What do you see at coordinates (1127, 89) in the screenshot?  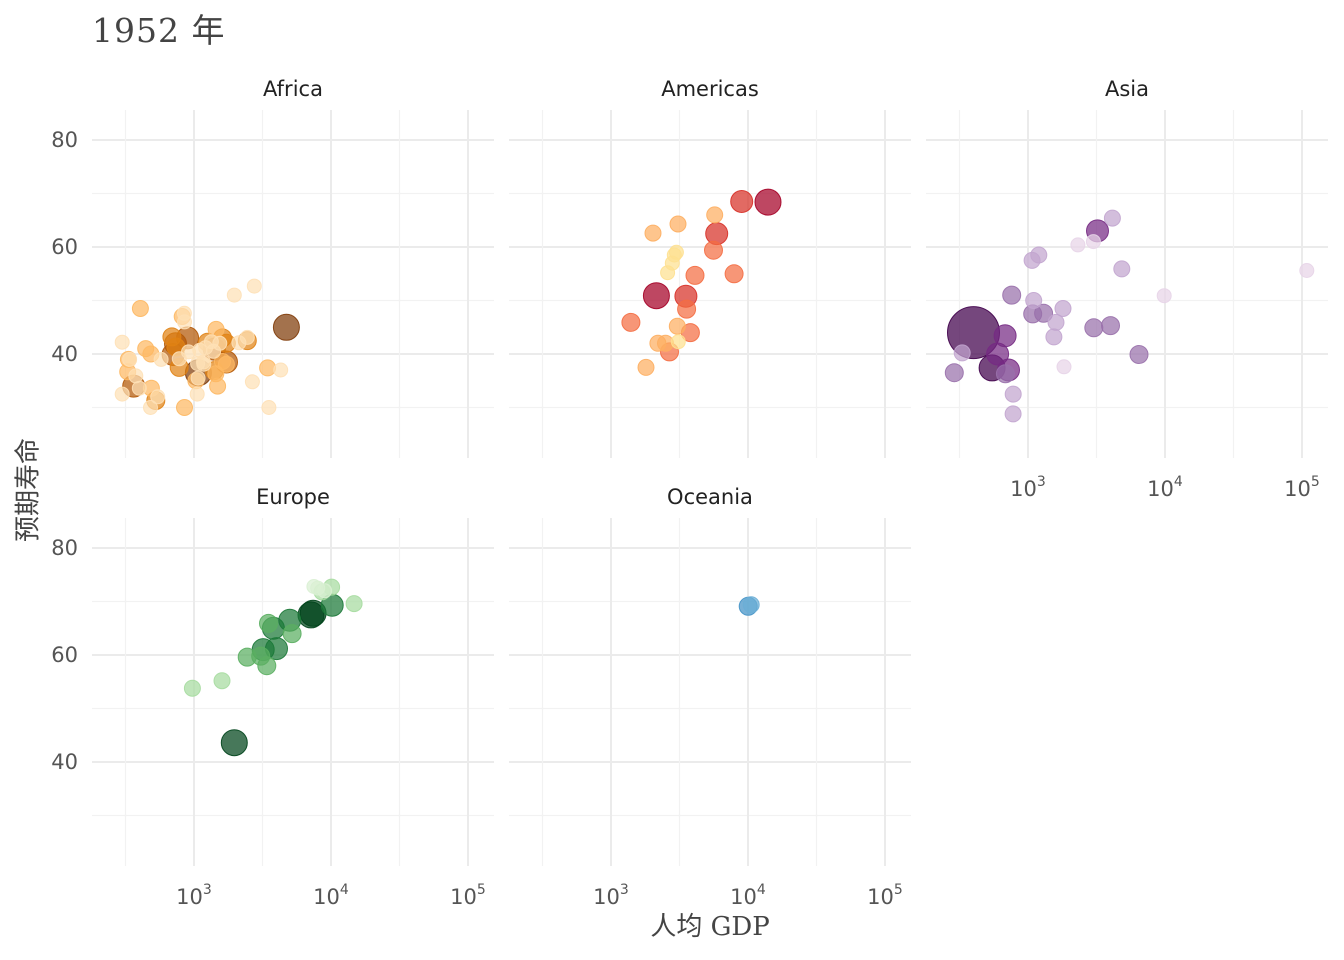 I see `facet-label-asia: Asia` at bounding box center [1127, 89].